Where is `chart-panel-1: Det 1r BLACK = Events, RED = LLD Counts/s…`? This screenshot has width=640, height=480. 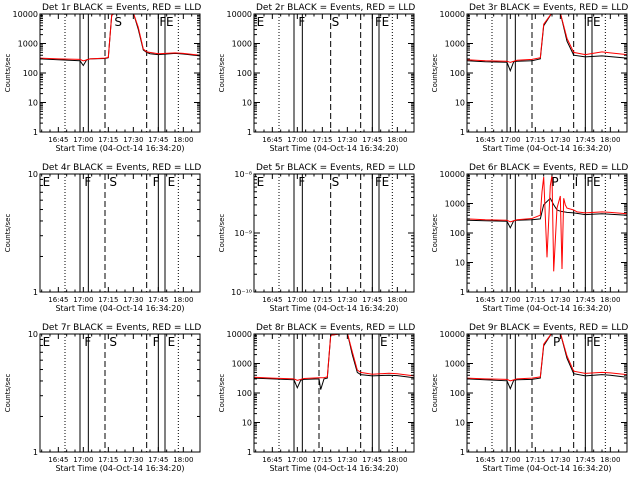 chart-panel-1: Det 1r BLACK = Events, RED = LLD Counts/s… is located at coordinates (102, 78).